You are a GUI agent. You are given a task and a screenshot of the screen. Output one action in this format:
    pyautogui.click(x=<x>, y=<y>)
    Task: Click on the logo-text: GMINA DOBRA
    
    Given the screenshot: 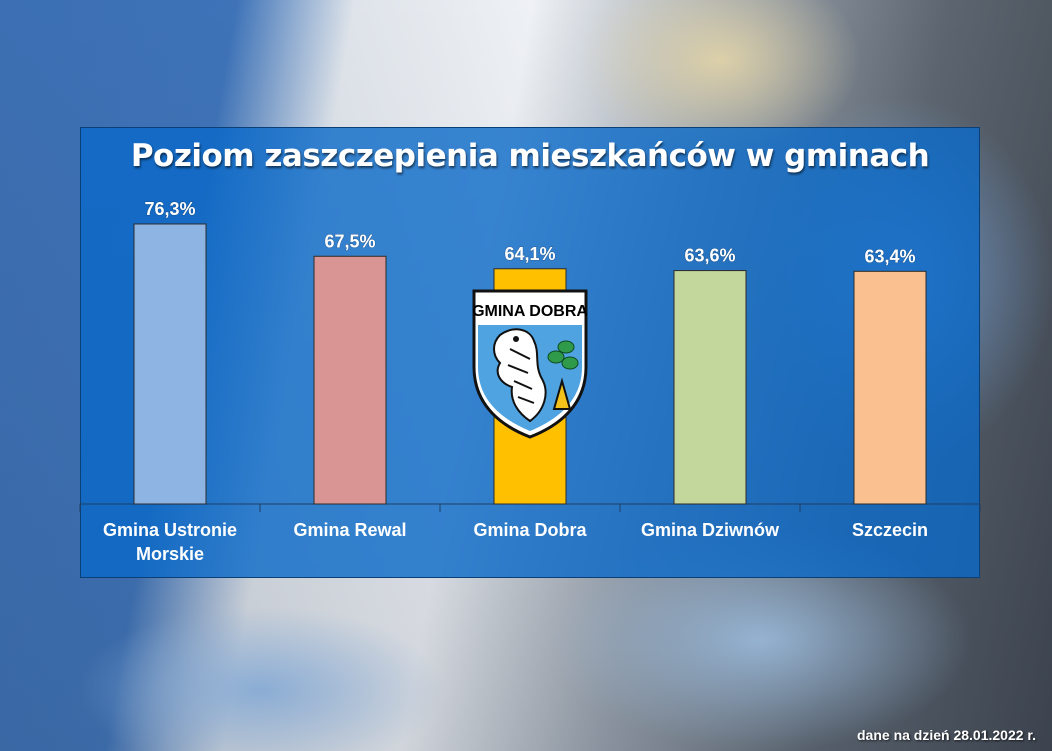 What is the action you would take?
    pyautogui.click(x=530, y=311)
    